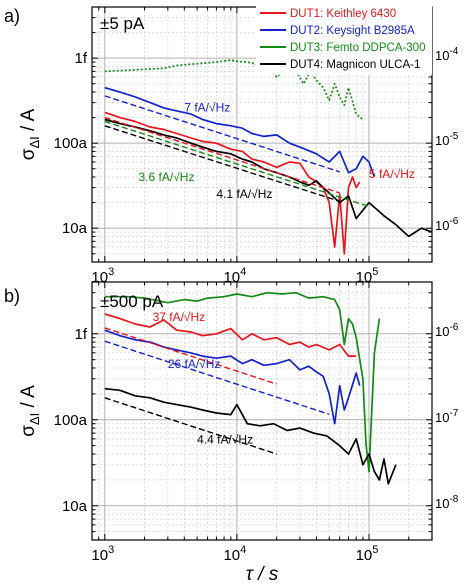 The image size is (474, 588). Describe the element at coordinates (244, 194) in the screenshot. I see `slope-annotation: 4.1 fA/√Hz` at that location.